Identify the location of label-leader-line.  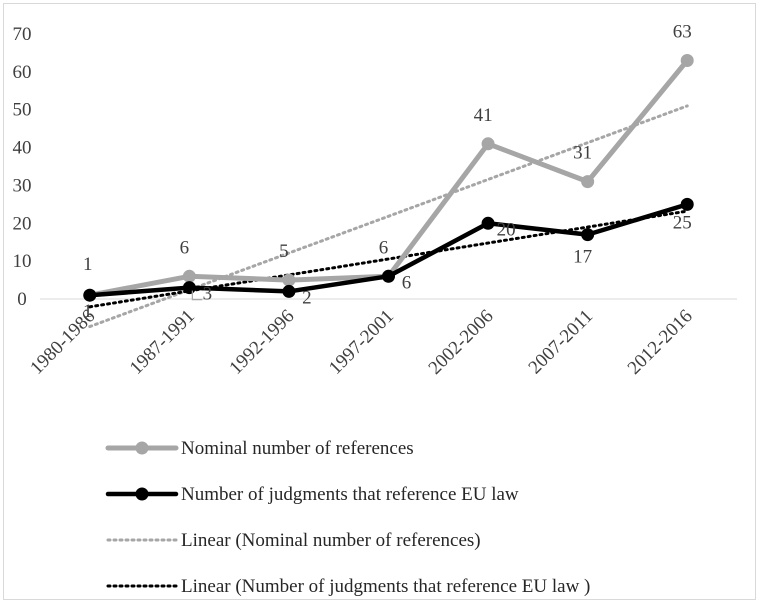
(197, 295).